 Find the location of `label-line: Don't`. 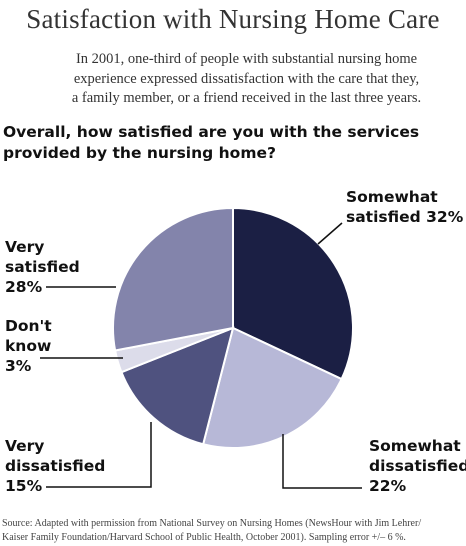

label-line: Don't is located at coordinates (28, 326).